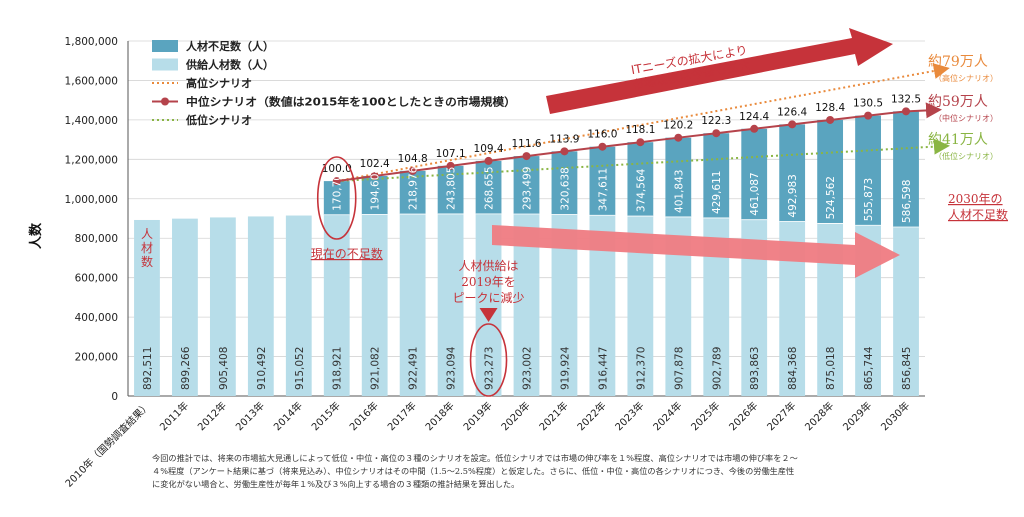 The image size is (1024, 517). What do you see at coordinates (793, 368) in the screenshot?
I see `supply-value-label: 884,368` at bounding box center [793, 368].